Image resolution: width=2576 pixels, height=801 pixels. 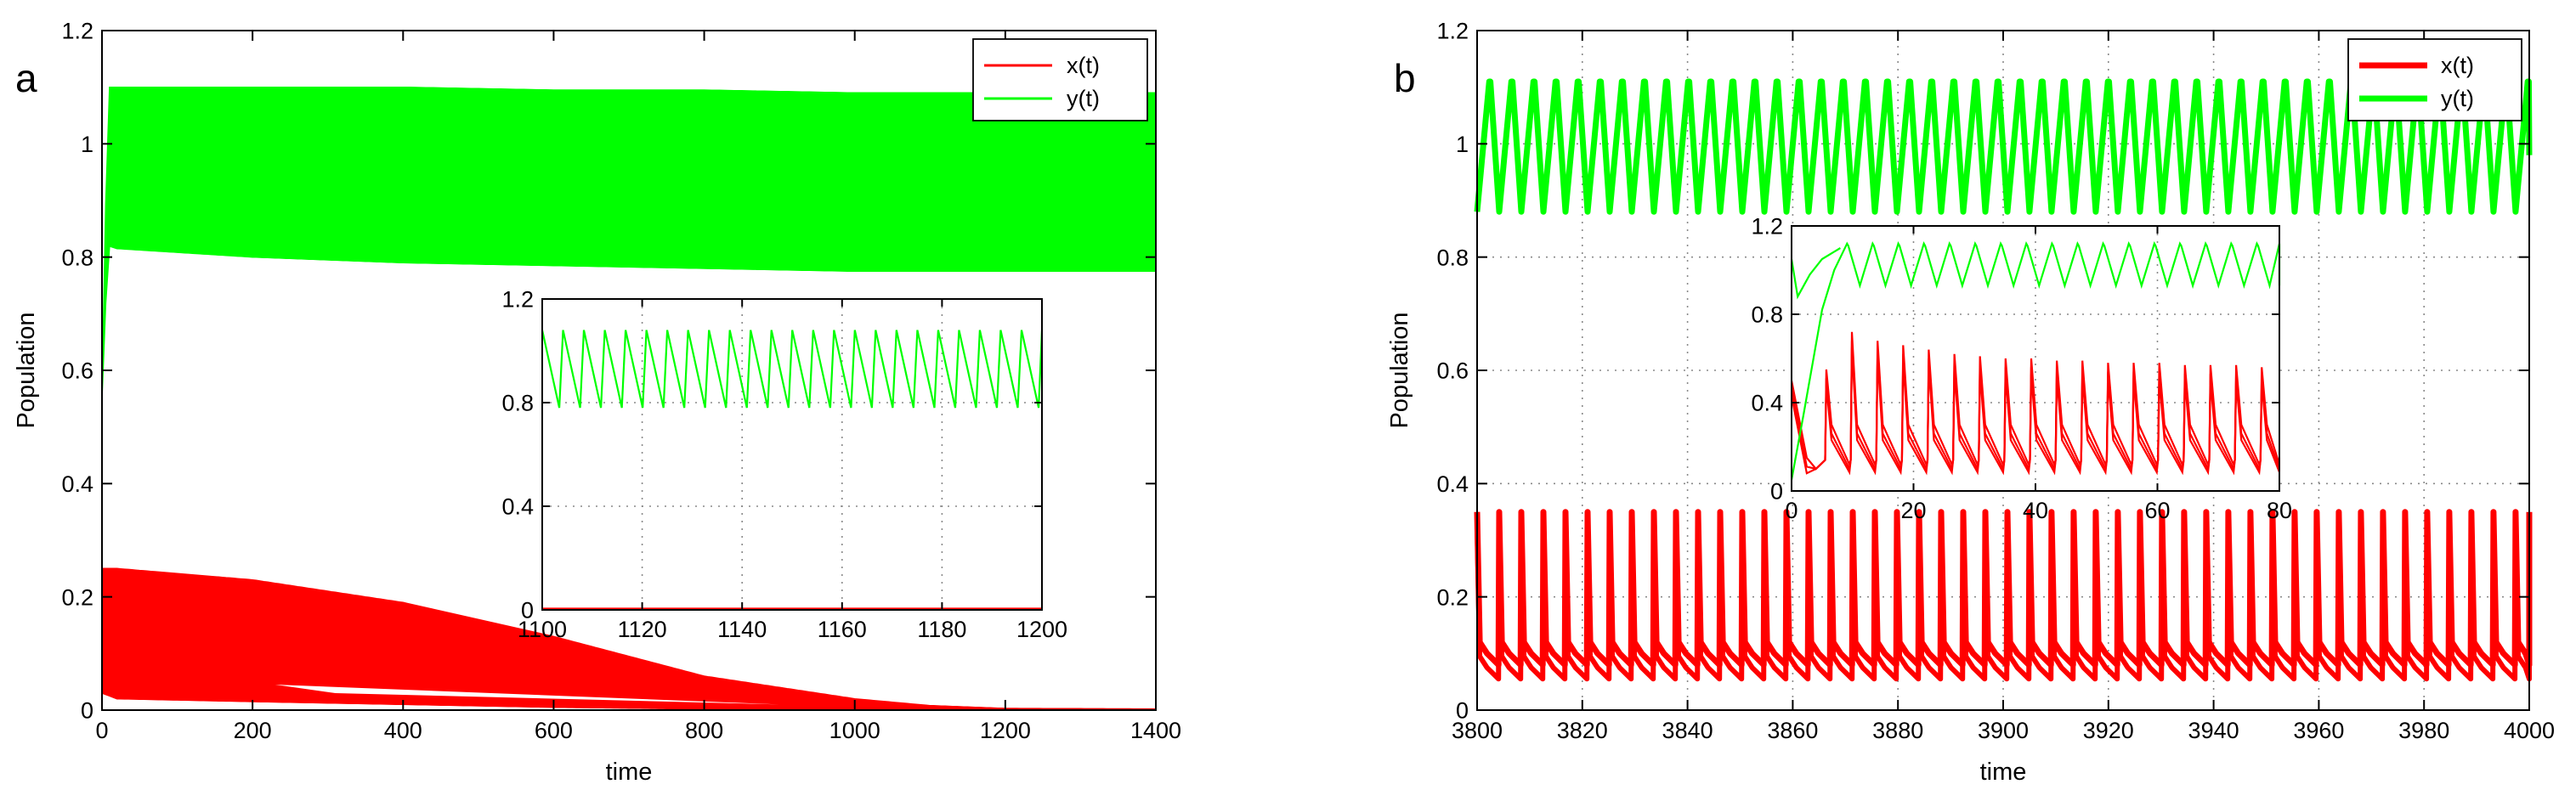 I want to click on panel-a-legend-label-y: y(t), so click(x=1083, y=98).